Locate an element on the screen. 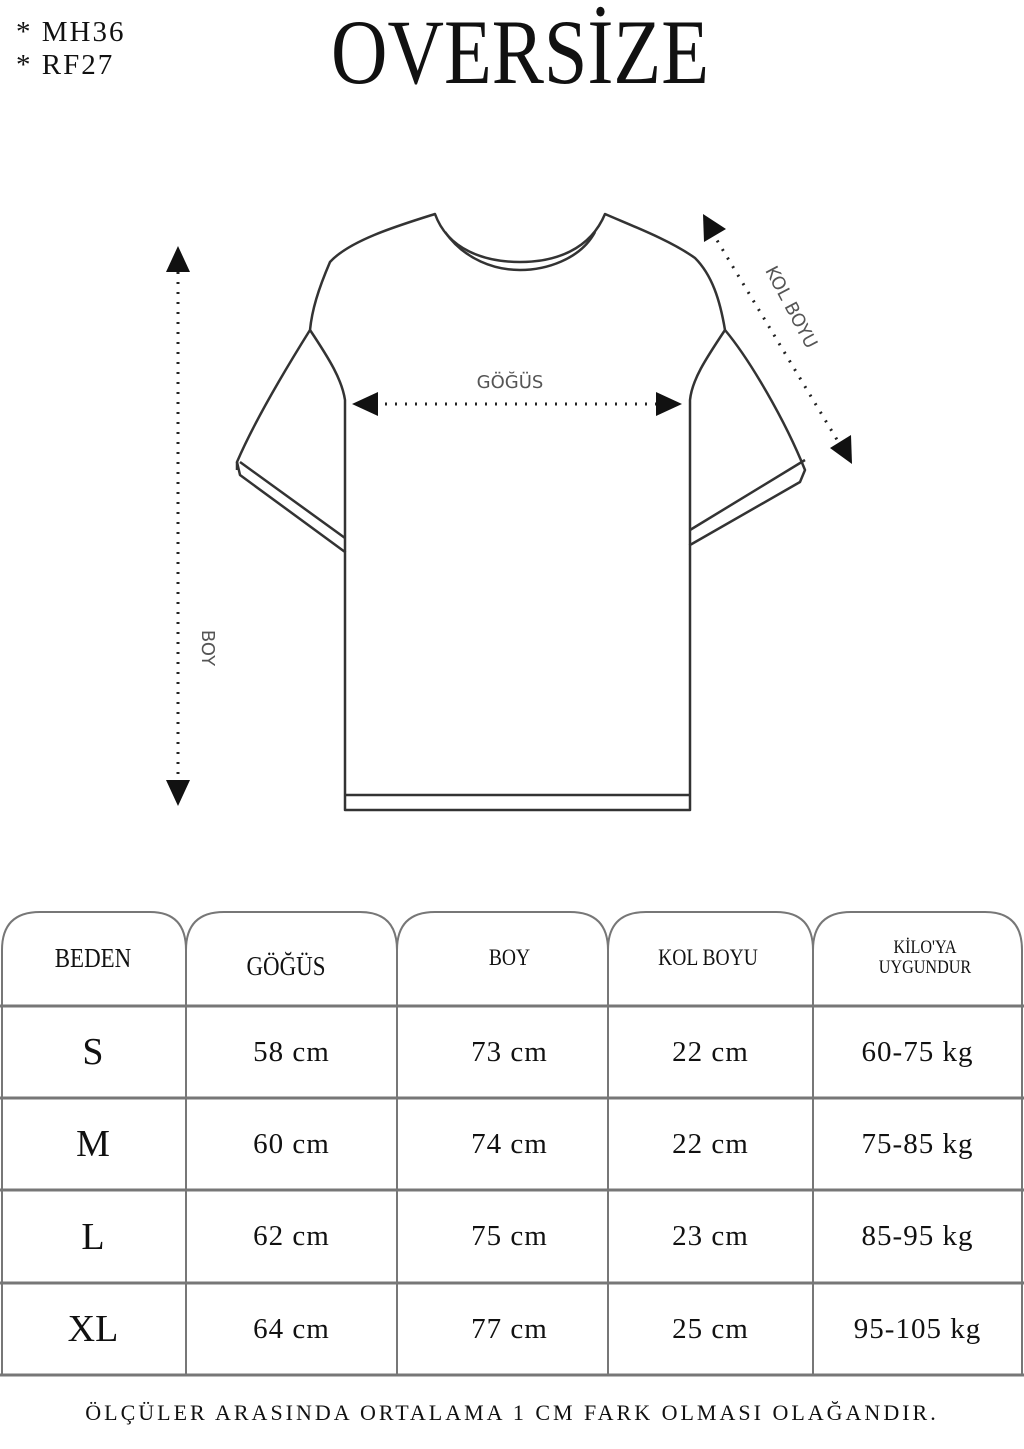 This screenshot has height=1449, width=1024. cell-length: 75 cm is located at coordinates (509, 1236).